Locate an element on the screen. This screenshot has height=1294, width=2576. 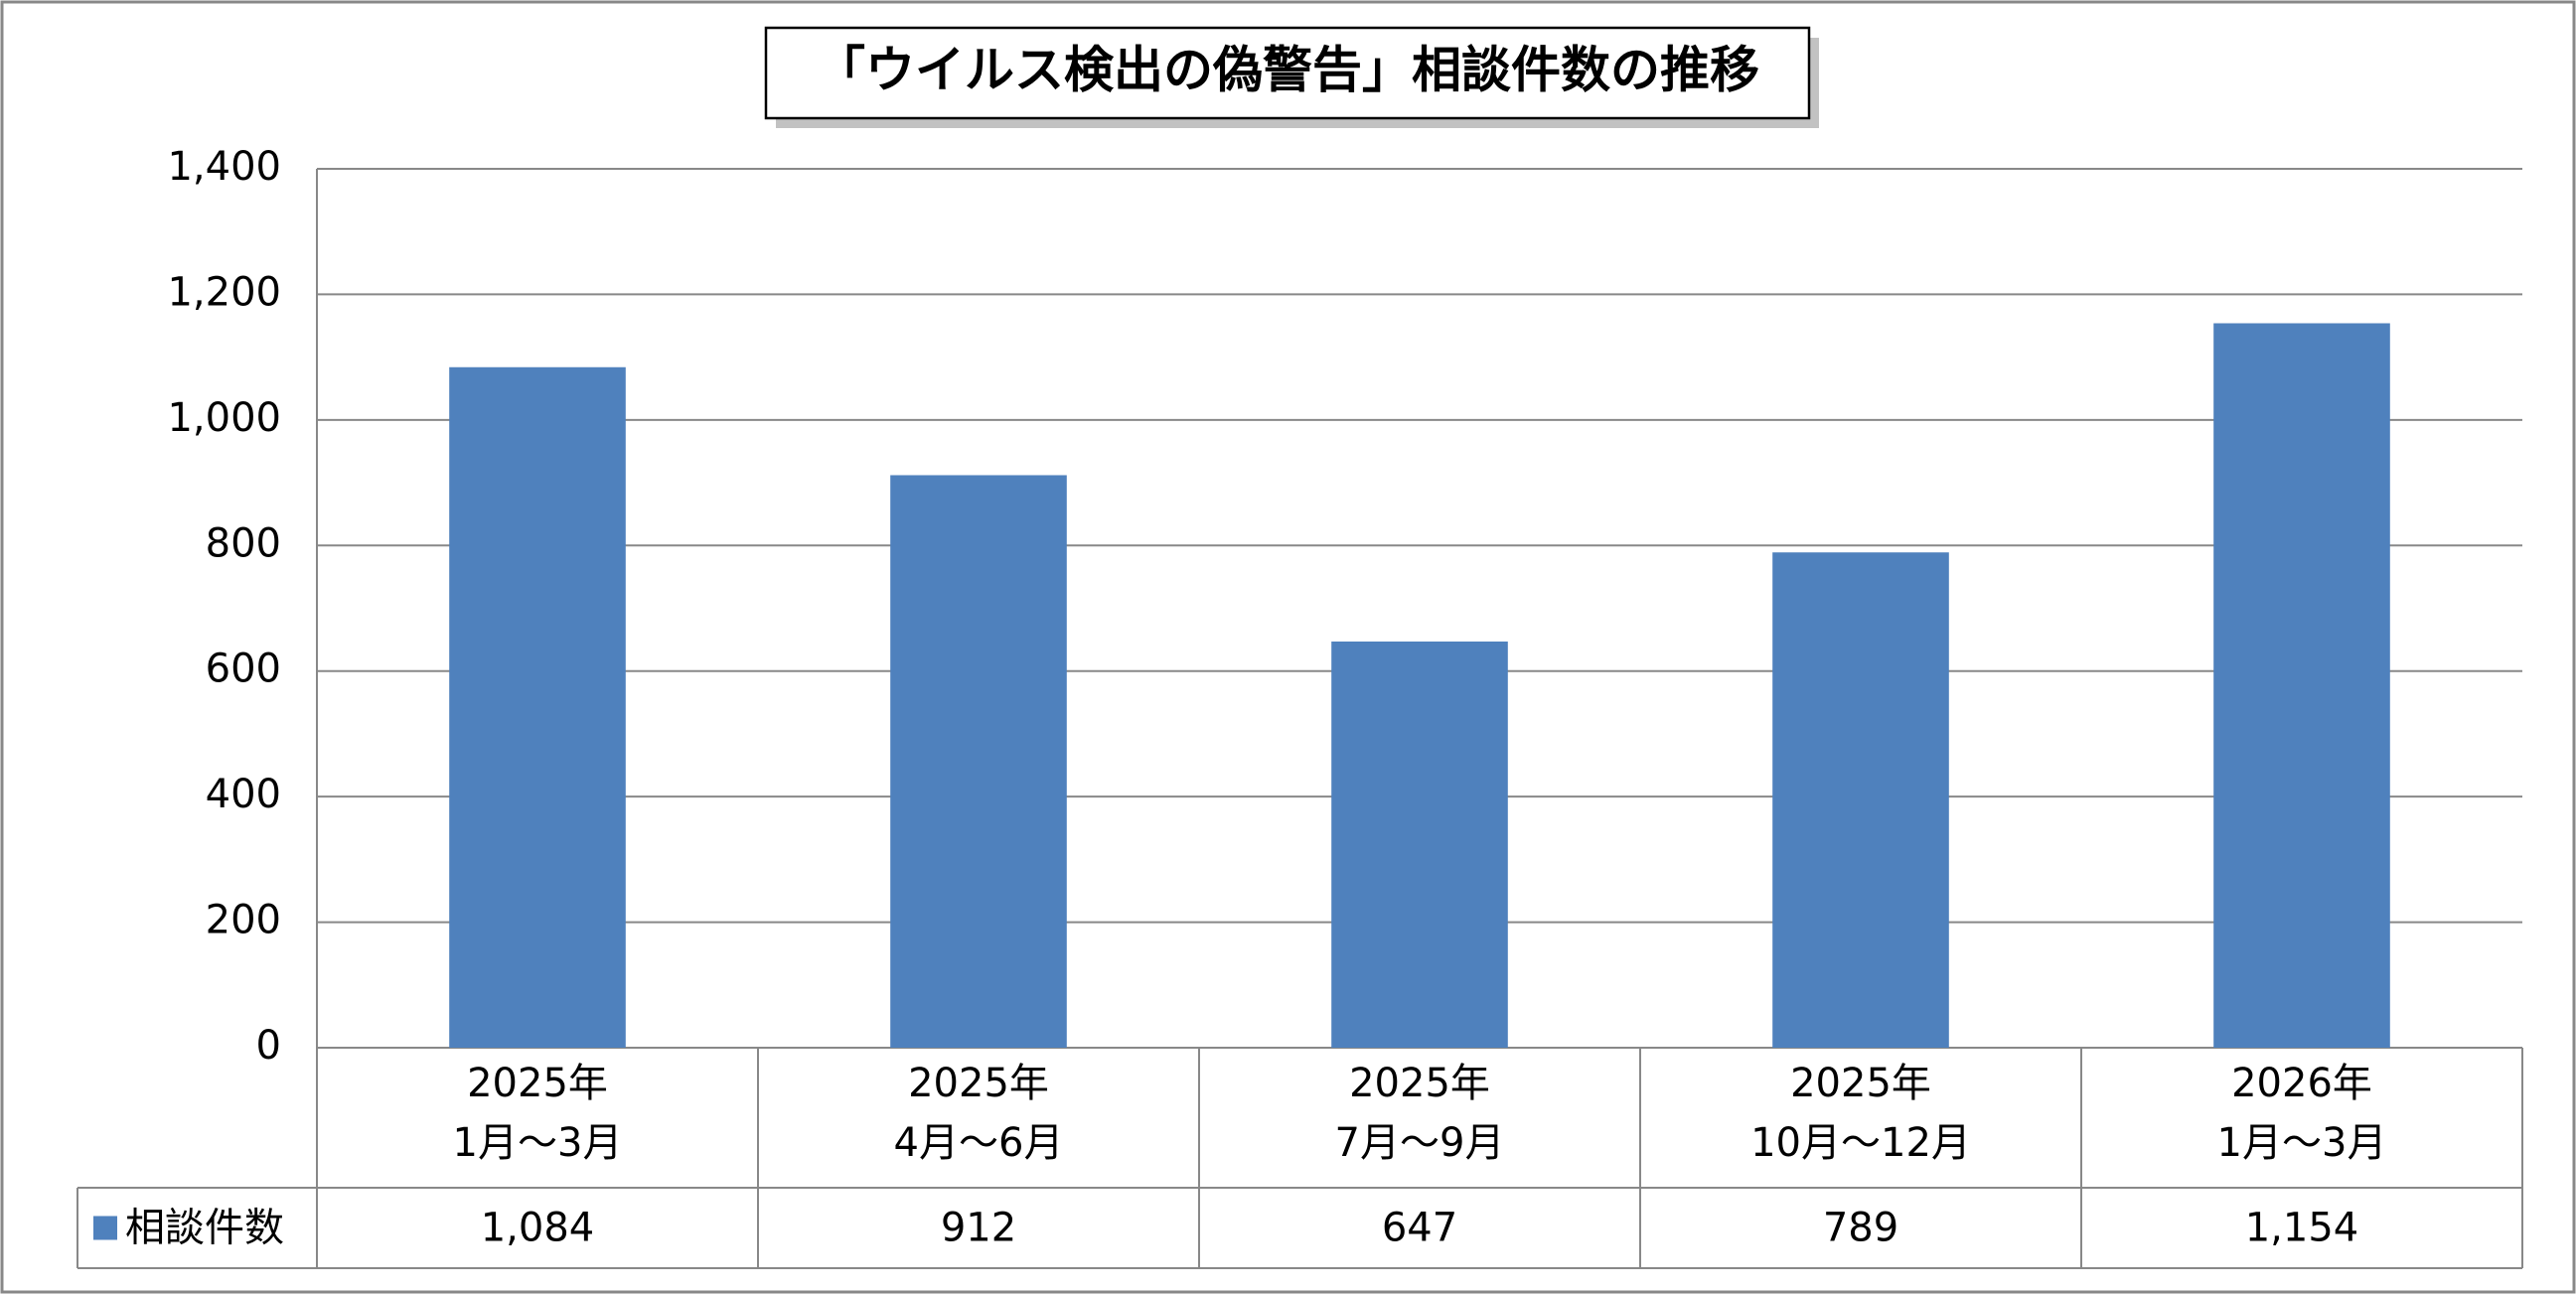
x-tick-label: 2025年 7月～9月 is located at coordinates (1419, 1113).